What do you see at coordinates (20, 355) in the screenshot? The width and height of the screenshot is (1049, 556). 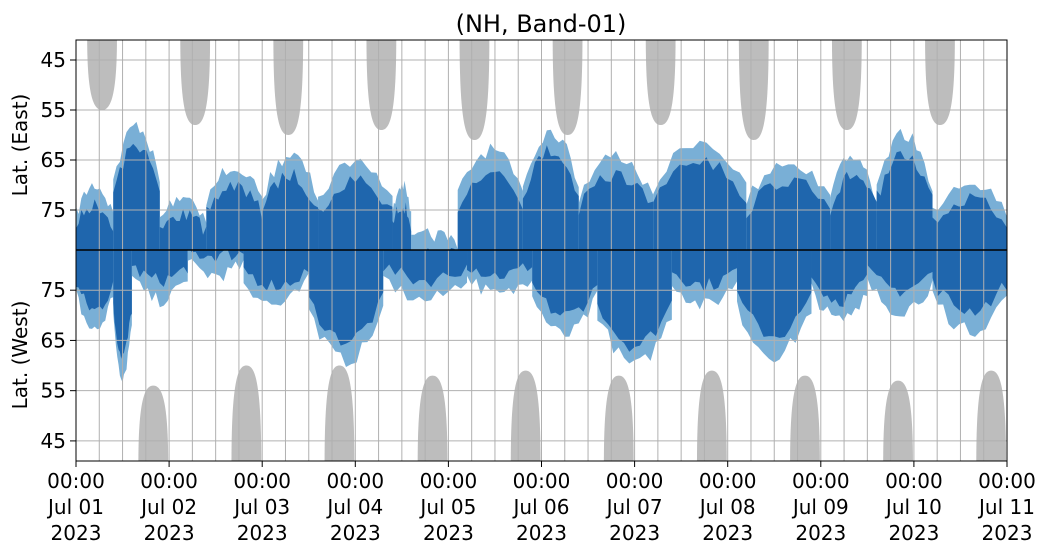 I see `y-axis-label-west: Lat. (West)` at bounding box center [20, 355].